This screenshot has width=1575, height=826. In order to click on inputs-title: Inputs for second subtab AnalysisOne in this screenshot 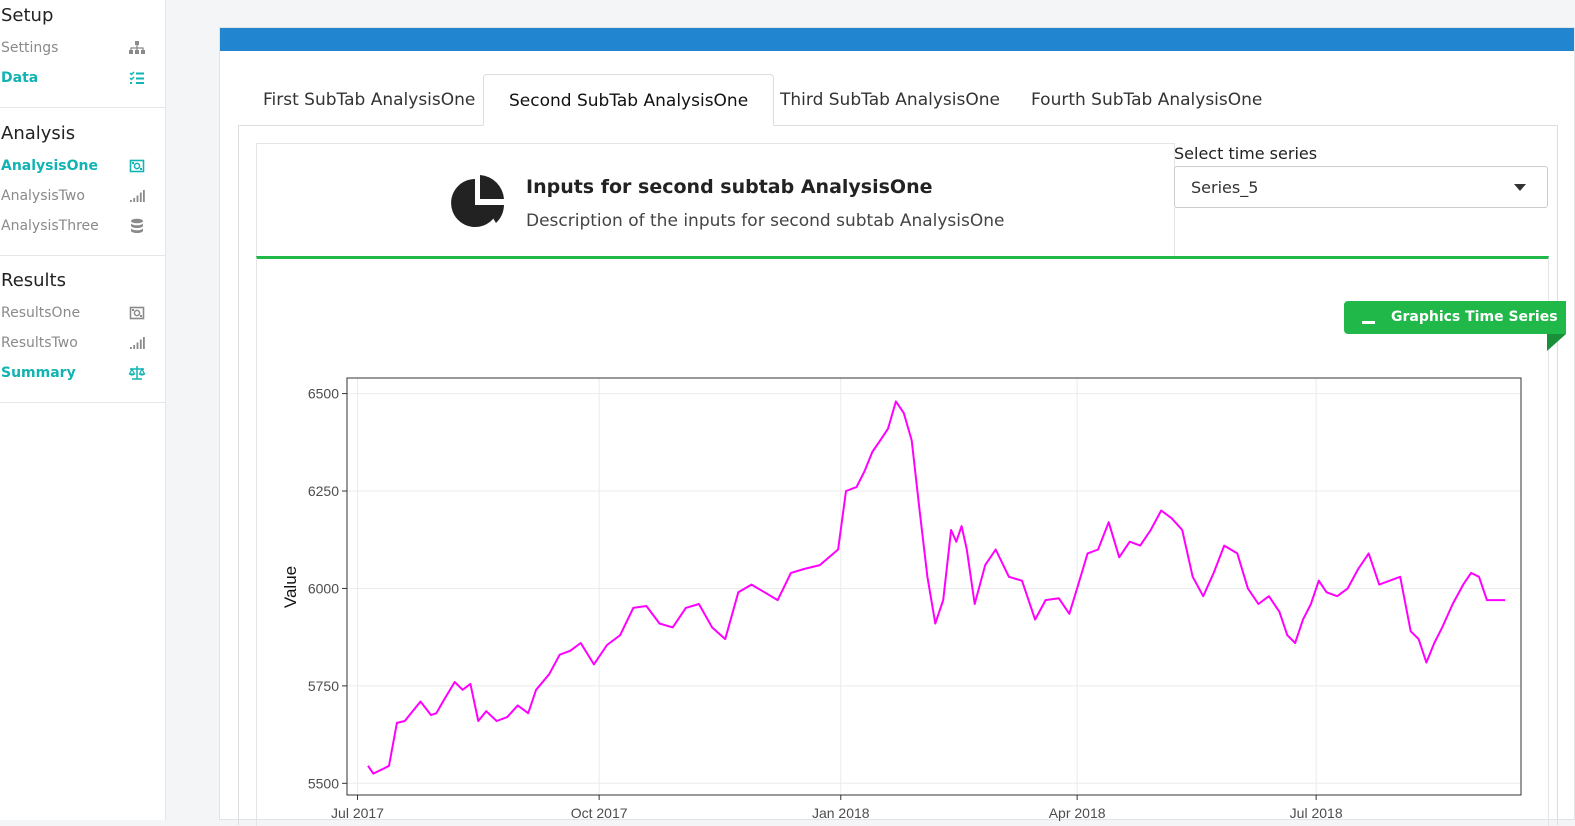, I will do `click(729, 187)`.